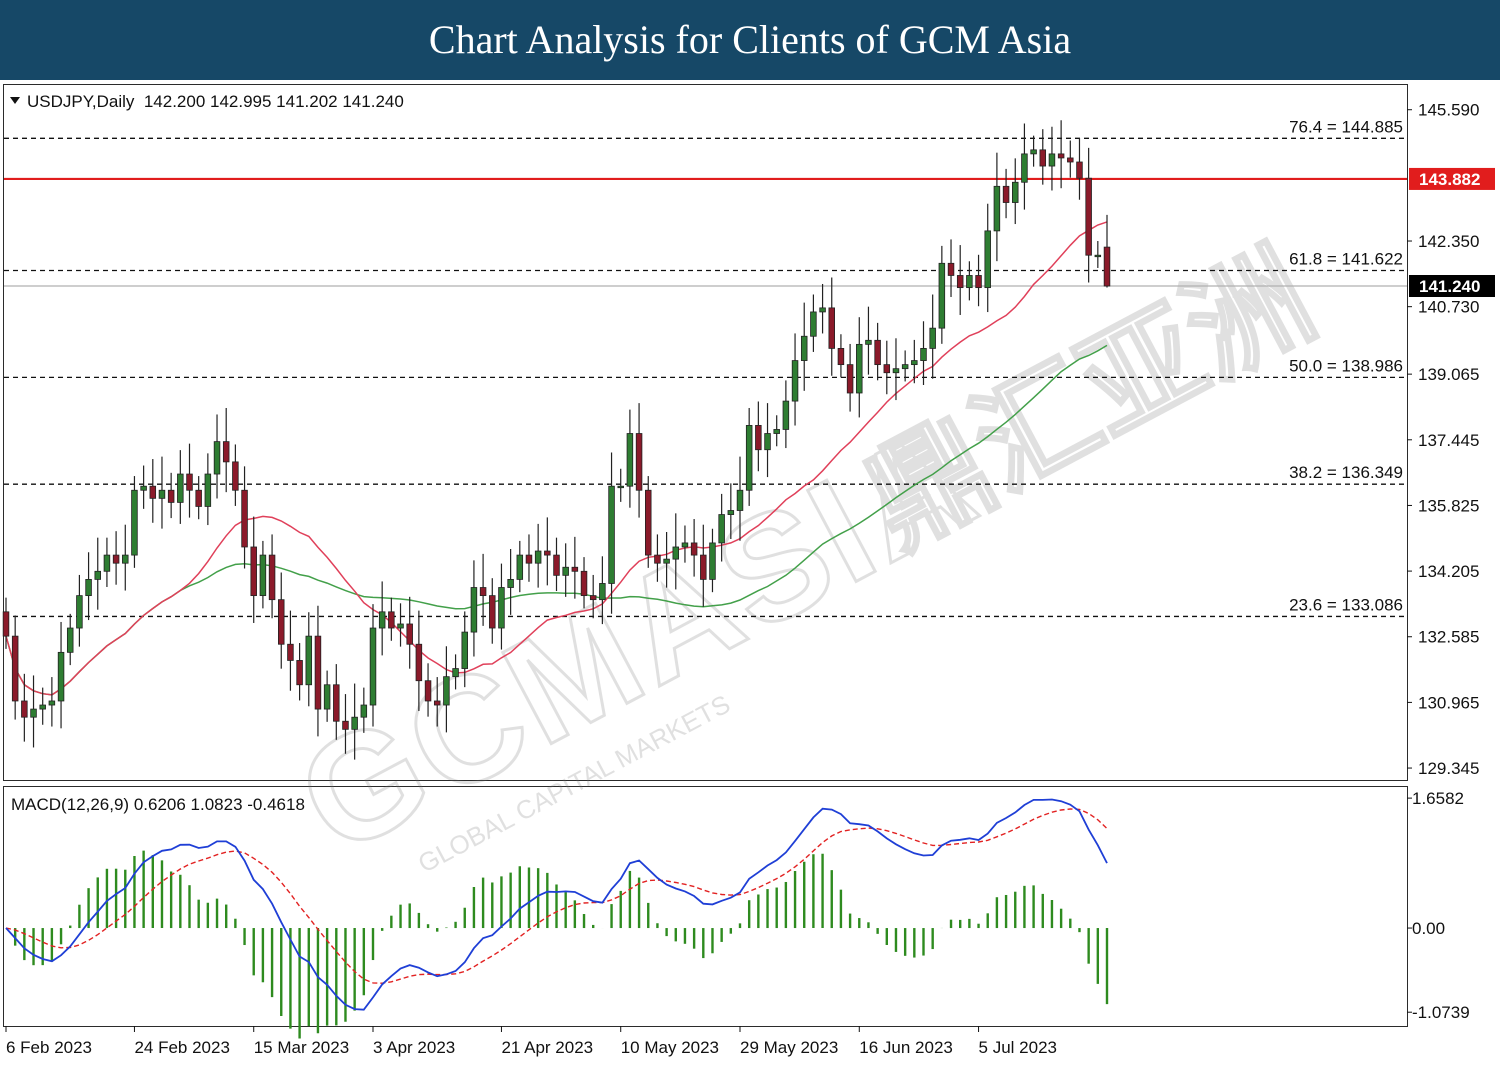  What do you see at coordinates (1448, 241) in the screenshot?
I see `price-axis-label: 142.350` at bounding box center [1448, 241].